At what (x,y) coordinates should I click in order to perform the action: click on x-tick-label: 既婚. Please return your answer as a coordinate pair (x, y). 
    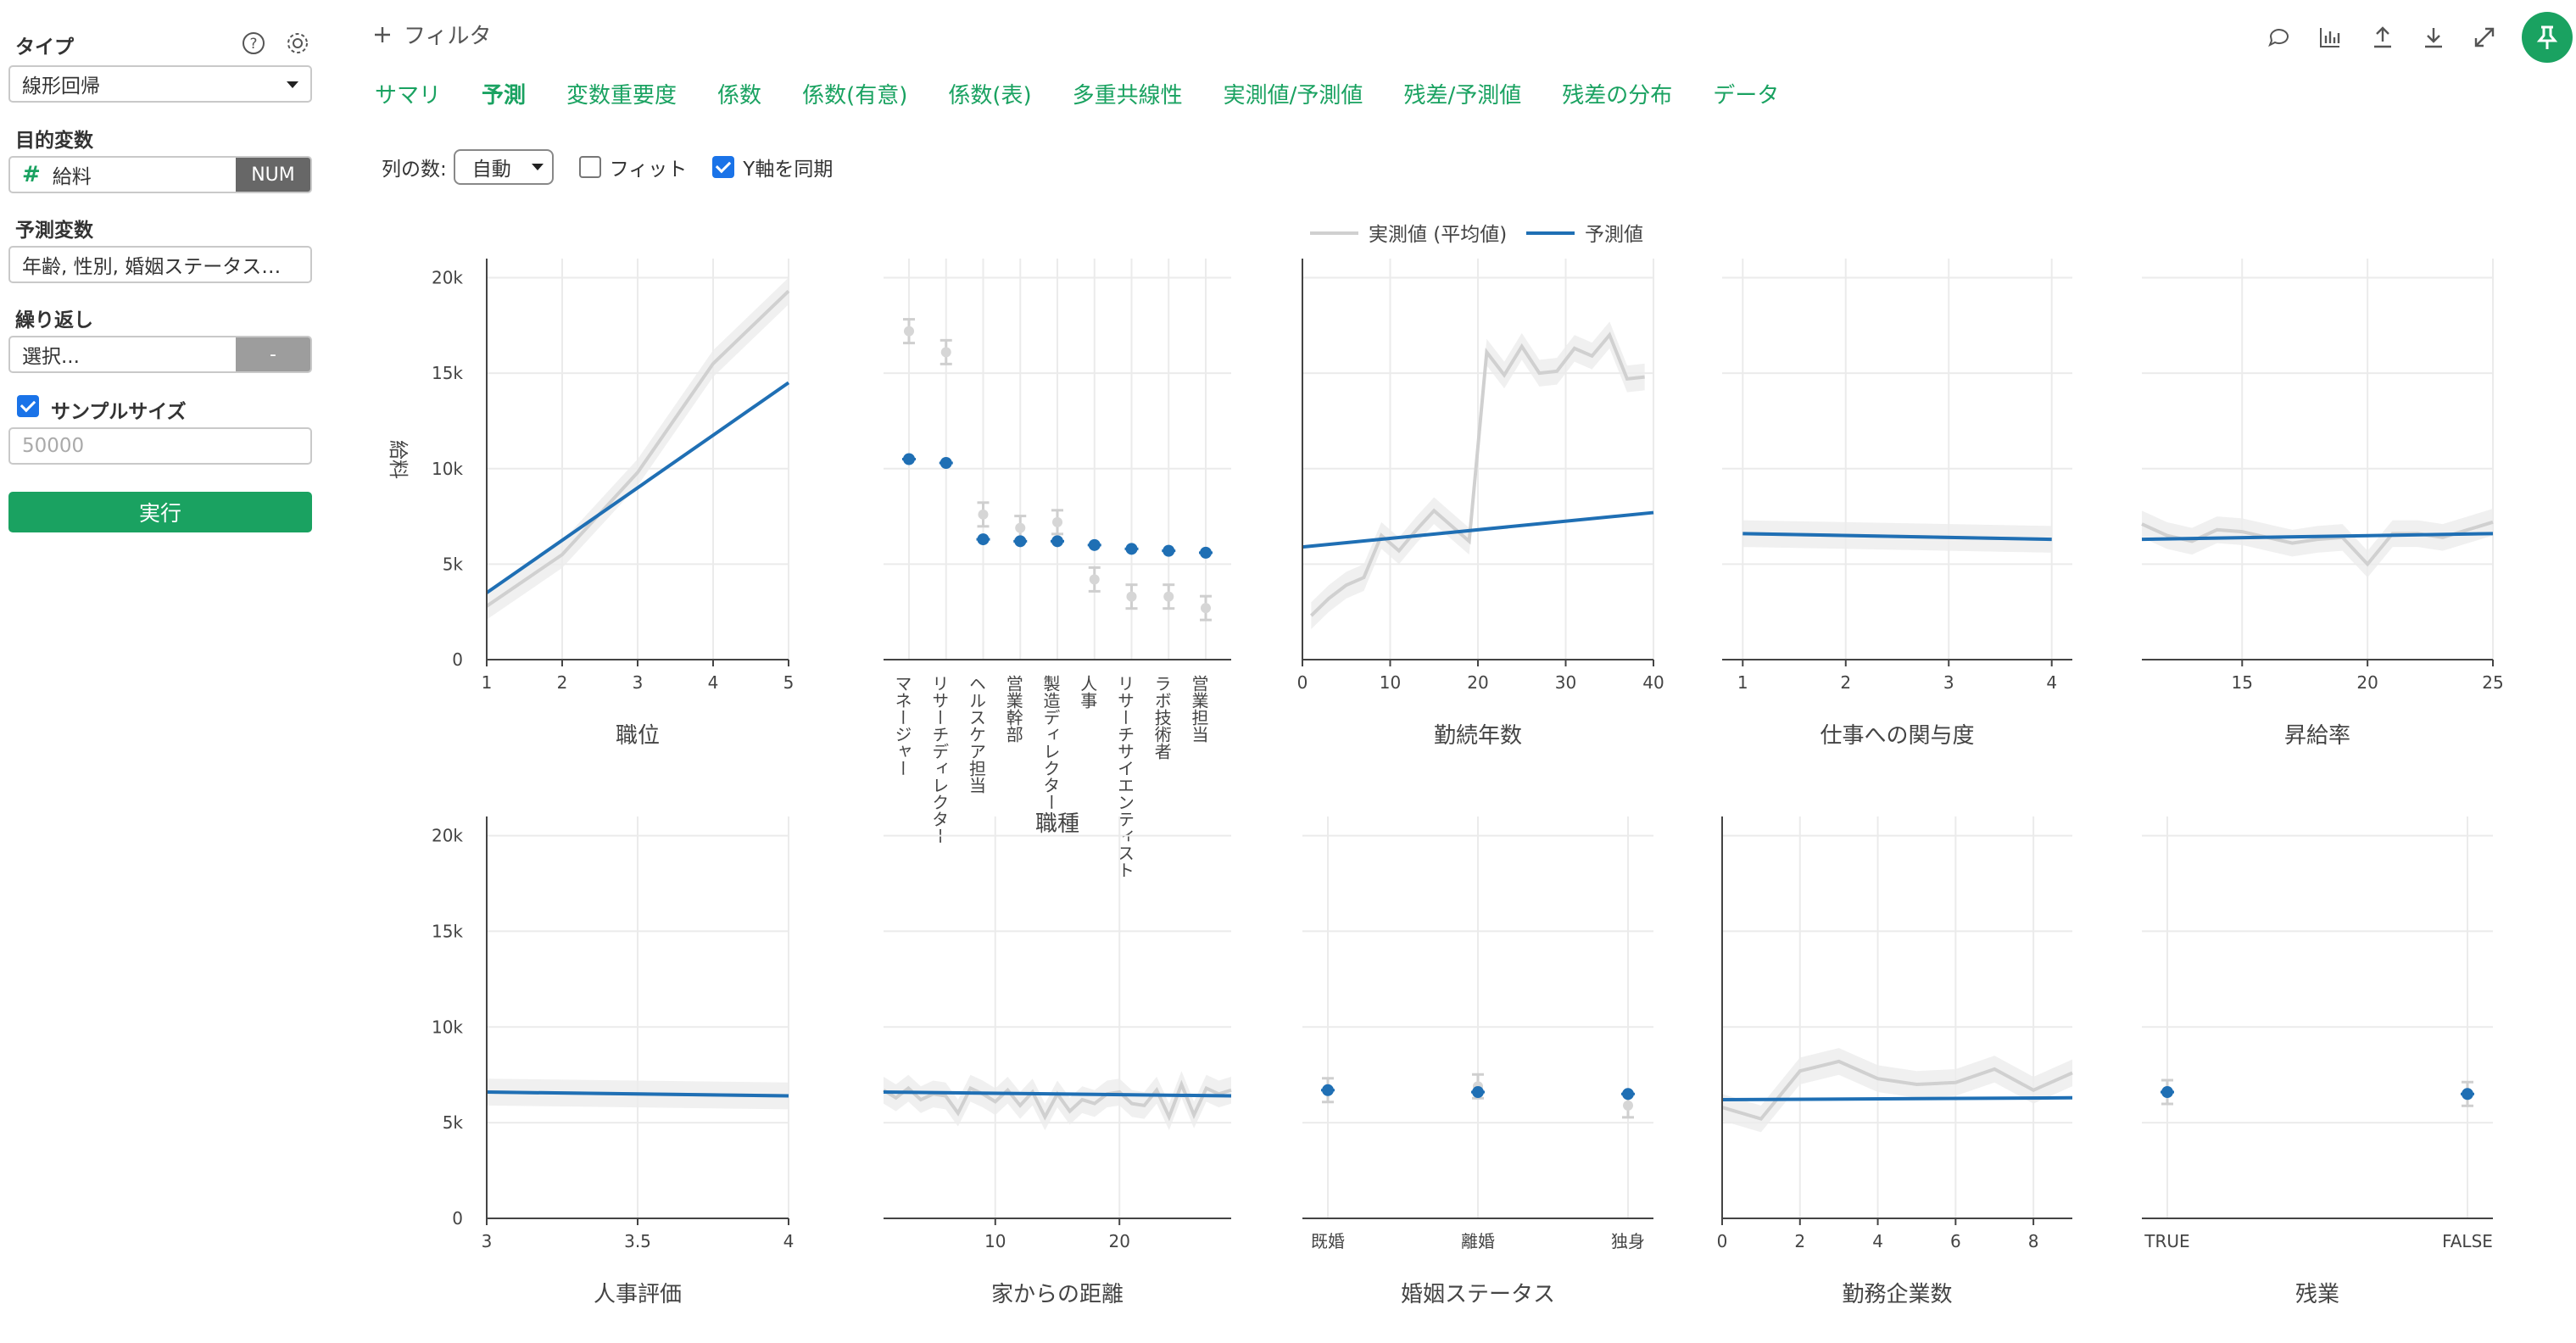
    Looking at the image, I should click on (1328, 1241).